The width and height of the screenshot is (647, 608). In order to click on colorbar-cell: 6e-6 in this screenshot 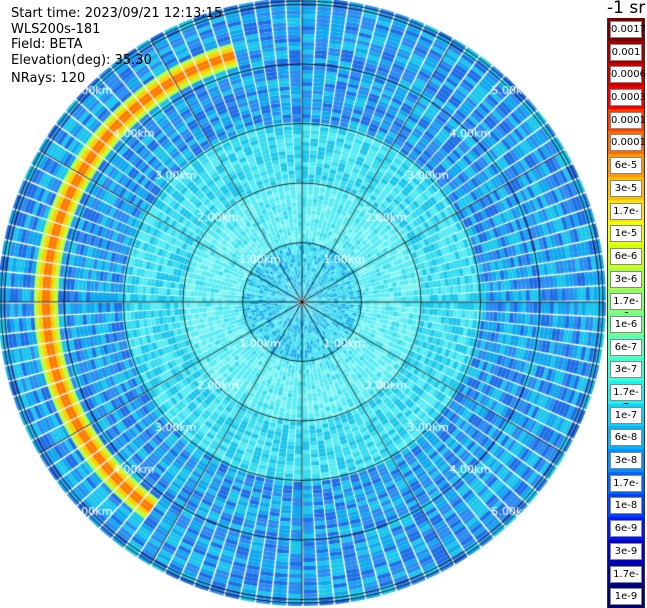, I will do `click(626, 256)`.